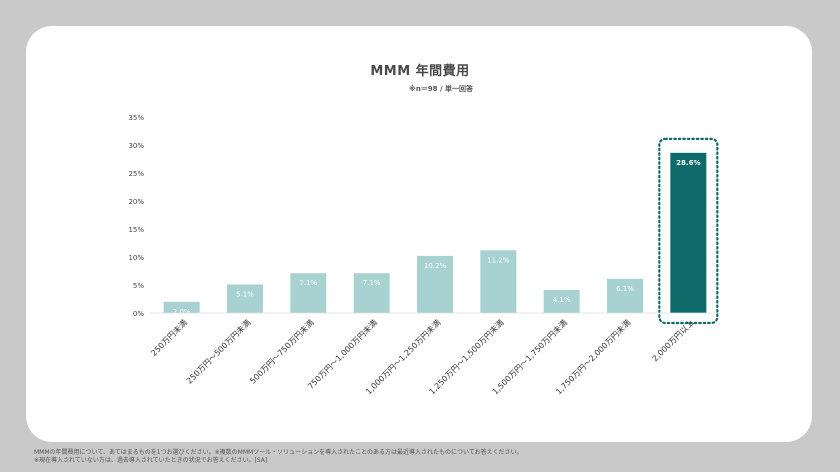 This screenshot has height=472, width=840. What do you see at coordinates (420, 71) in the screenshot?
I see `chart-title: MMM 年間費用` at bounding box center [420, 71].